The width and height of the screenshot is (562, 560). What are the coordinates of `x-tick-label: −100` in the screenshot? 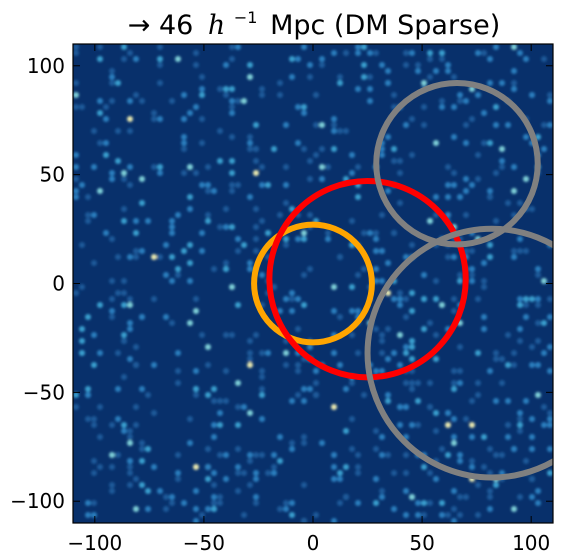 It's located at (94, 543).